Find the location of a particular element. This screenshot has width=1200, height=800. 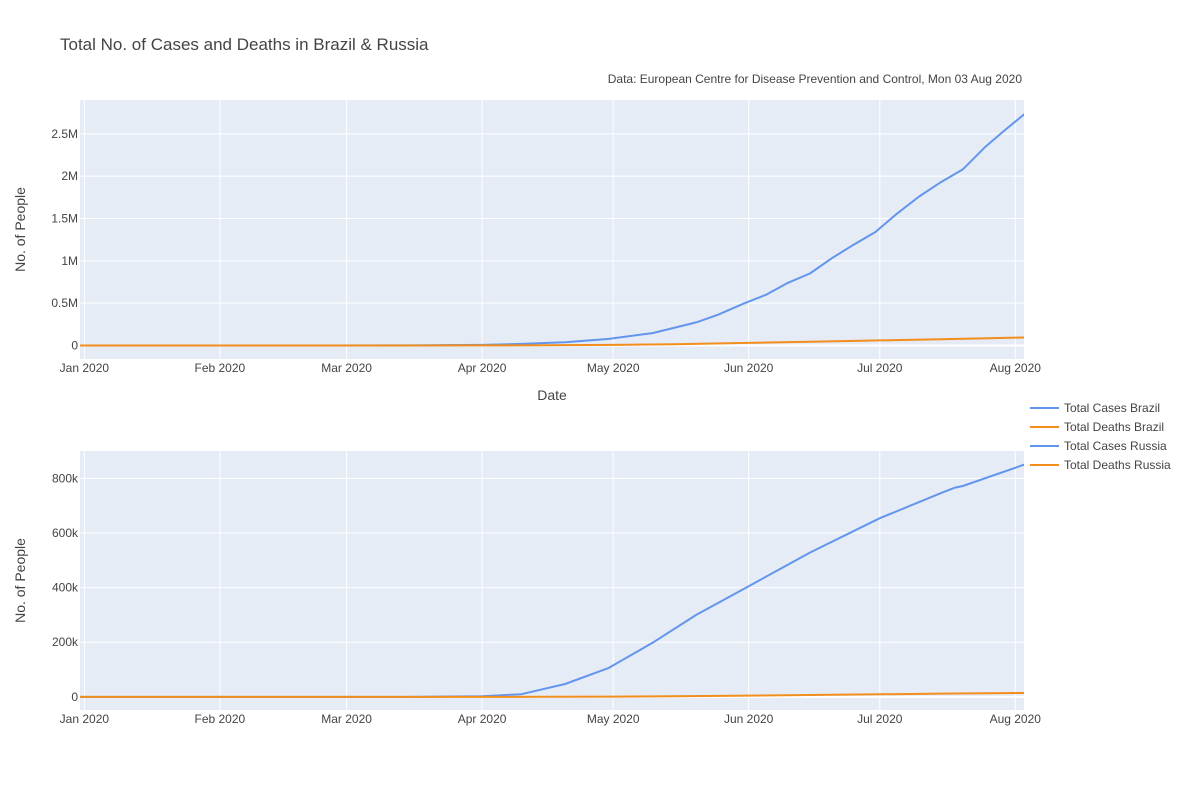

y-tick-label: 0.5M is located at coordinates (64, 303).